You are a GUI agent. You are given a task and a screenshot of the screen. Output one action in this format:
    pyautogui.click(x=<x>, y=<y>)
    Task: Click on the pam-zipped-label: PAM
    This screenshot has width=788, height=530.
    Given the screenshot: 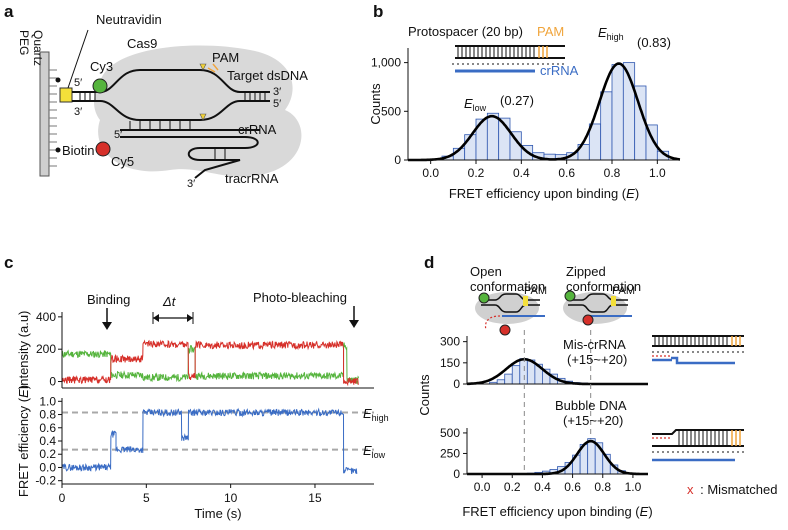 What is the action you would take?
    pyautogui.click(x=623, y=291)
    